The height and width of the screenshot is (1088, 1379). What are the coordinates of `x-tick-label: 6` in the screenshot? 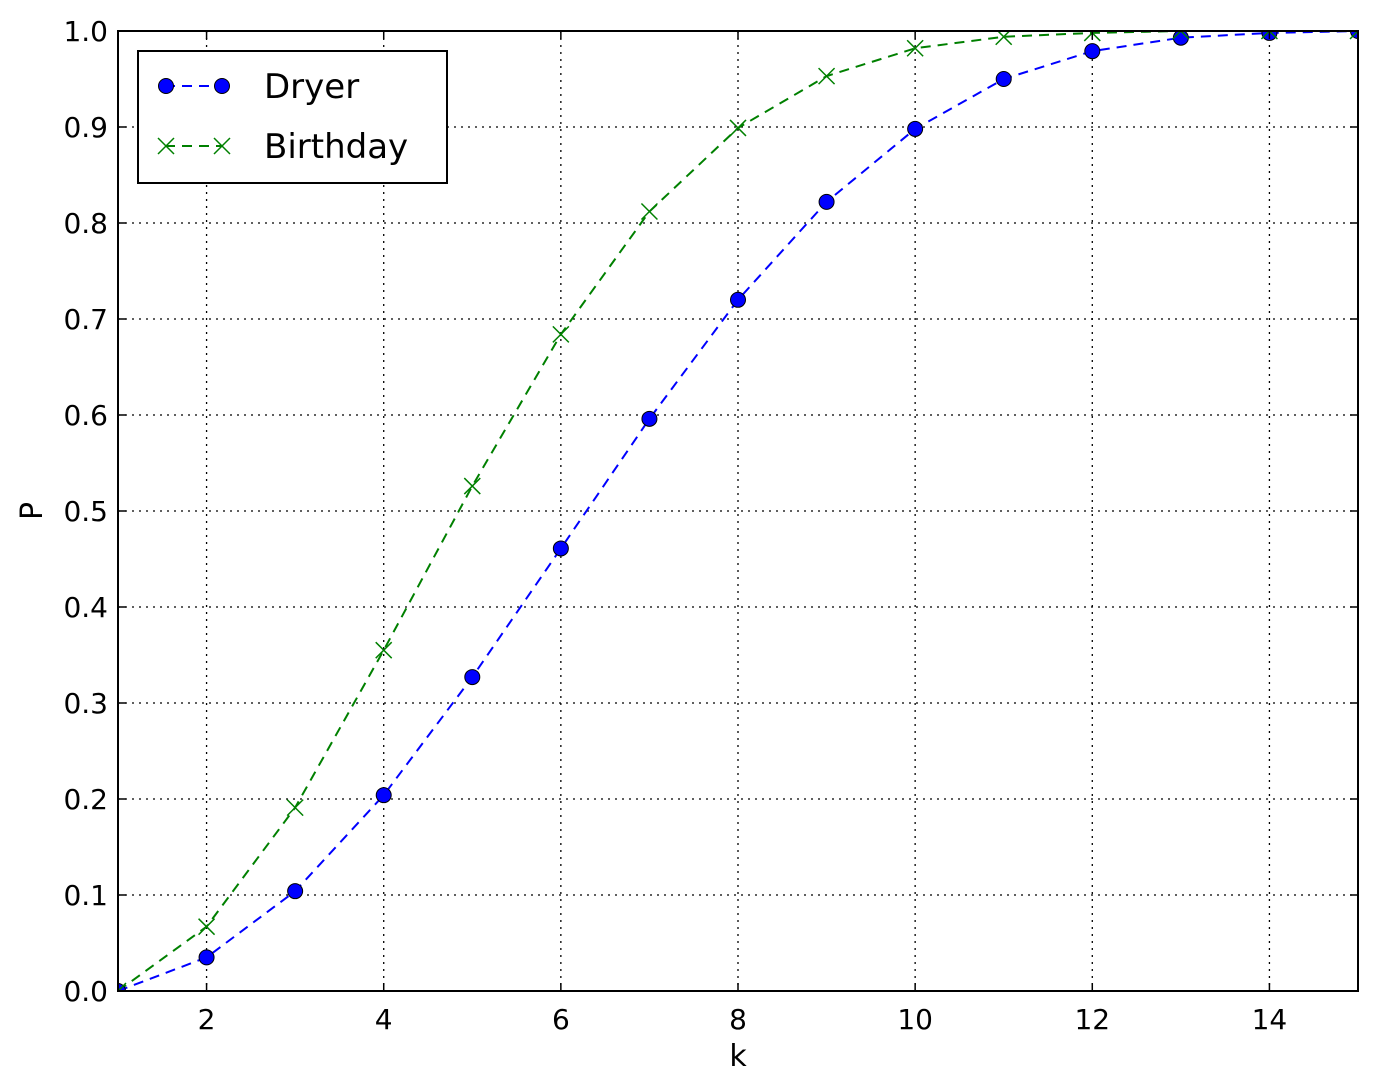 It's located at (561, 1019).